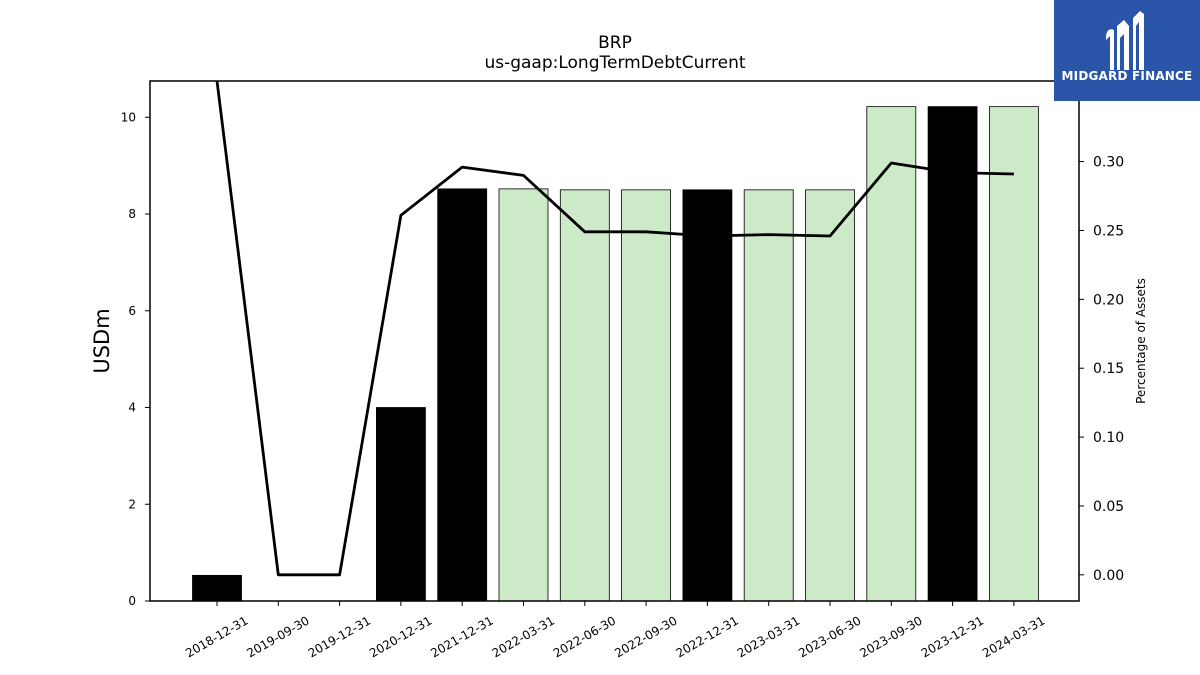 Image resolution: width=1200 pixels, height=675 pixels. What do you see at coordinates (890, 636) in the screenshot?
I see `x-tick-label: 2023-09-30` at bounding box center [890, 636].